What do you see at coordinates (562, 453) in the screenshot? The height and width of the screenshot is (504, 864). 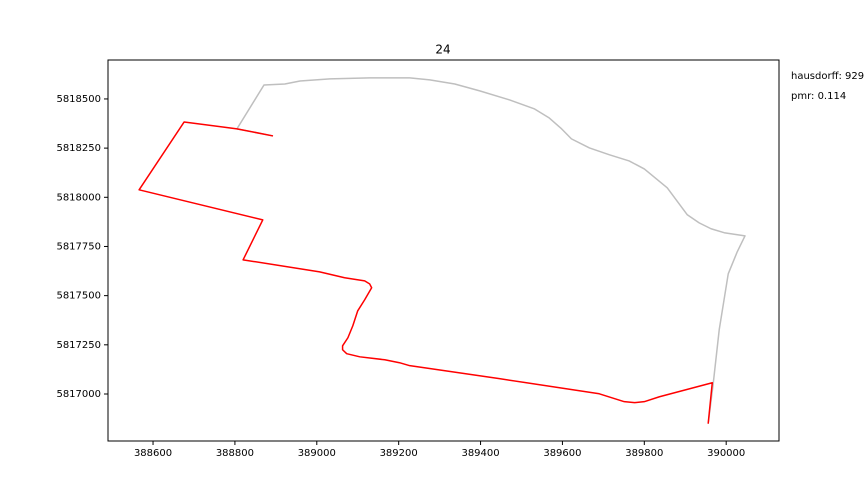 I see `x-tick-label: 389600` at bounding box center [562, 453].